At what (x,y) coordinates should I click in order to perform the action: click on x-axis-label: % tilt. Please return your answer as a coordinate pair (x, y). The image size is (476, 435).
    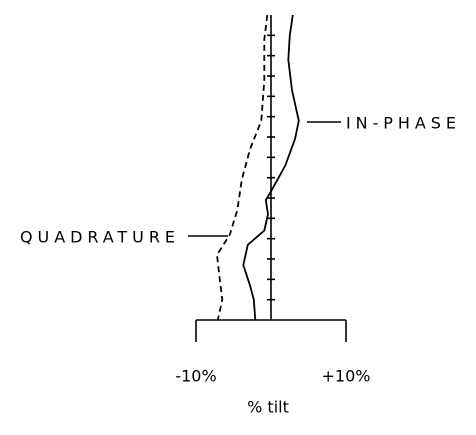
    Looking at the image, I should click on (268, 407).